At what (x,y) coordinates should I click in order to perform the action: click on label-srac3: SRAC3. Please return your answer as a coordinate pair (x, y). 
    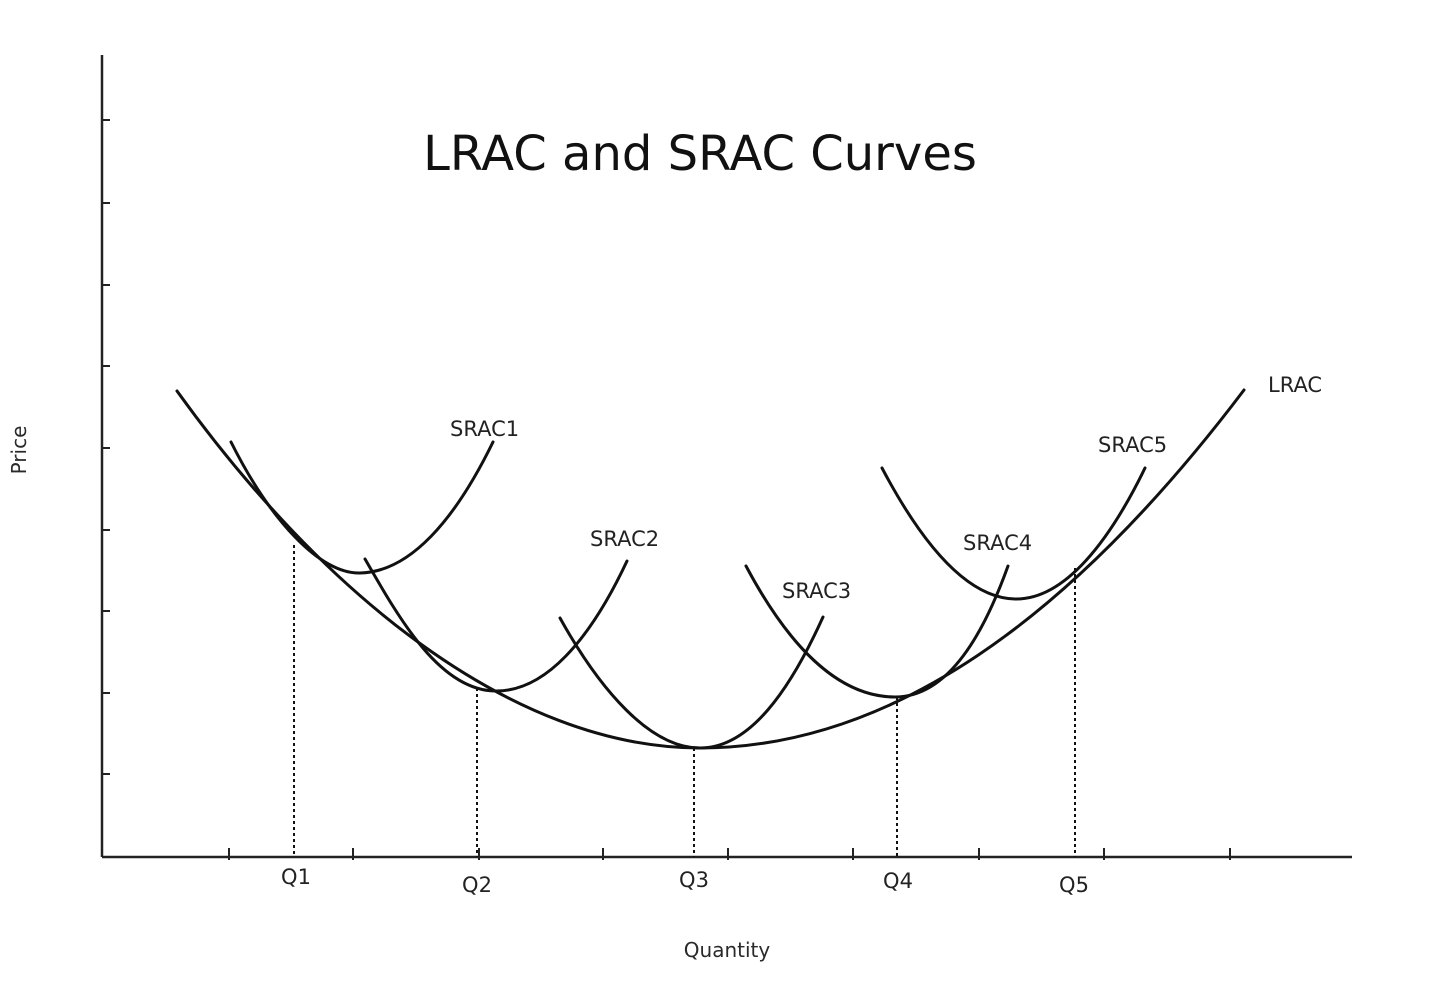
    Looking at the image, I should click on (816, 591).